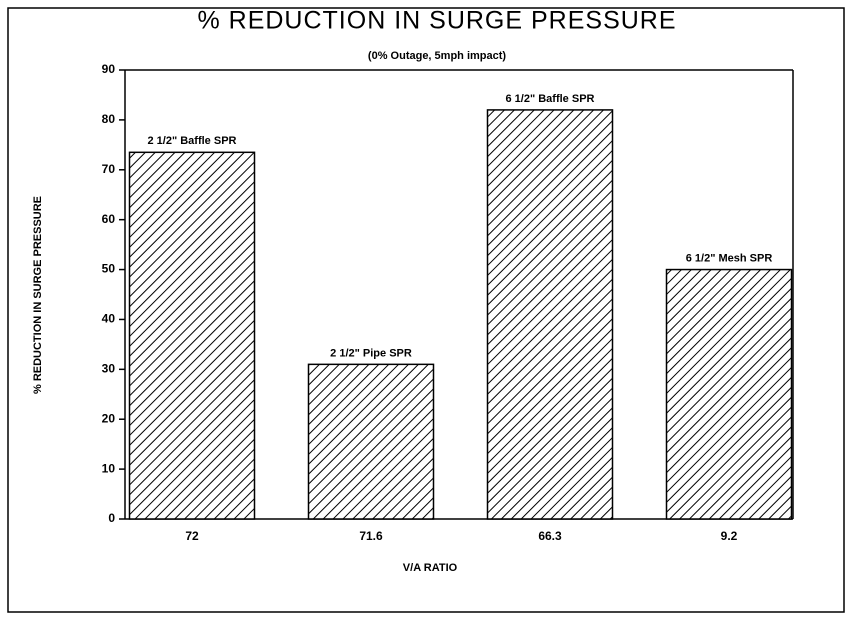 The width and height of the screenshot is (852, 620). I want to click on y-tick-label: 10, so click(109, 468).